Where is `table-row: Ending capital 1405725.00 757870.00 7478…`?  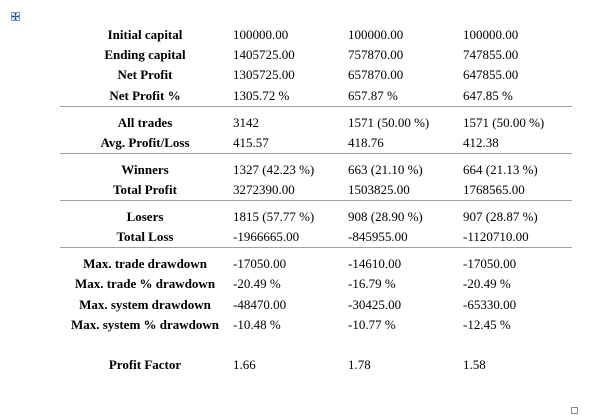 table-row: Ending capital 1405725.00 757870.00 7478… is located at coordinates (316, 55).